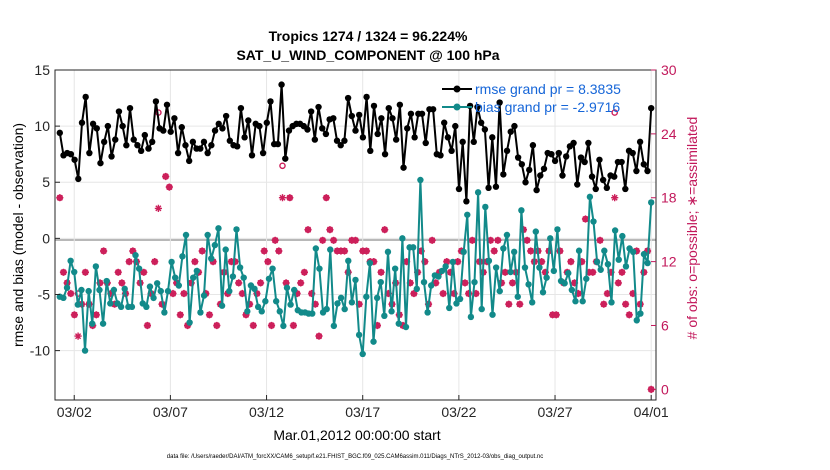 Image resolution: width=830 pixels, height=470 pixels. I want to click on x-tick-label-0: 03/02, so click(74, 412).